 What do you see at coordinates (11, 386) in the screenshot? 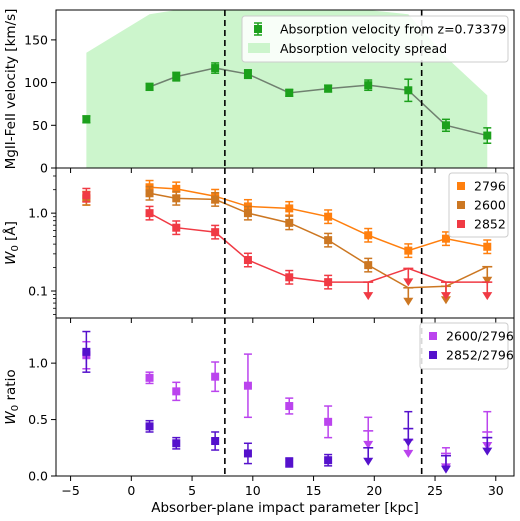
I see `y-axis-label-rest: ratio` at bounding box center [11, 386].